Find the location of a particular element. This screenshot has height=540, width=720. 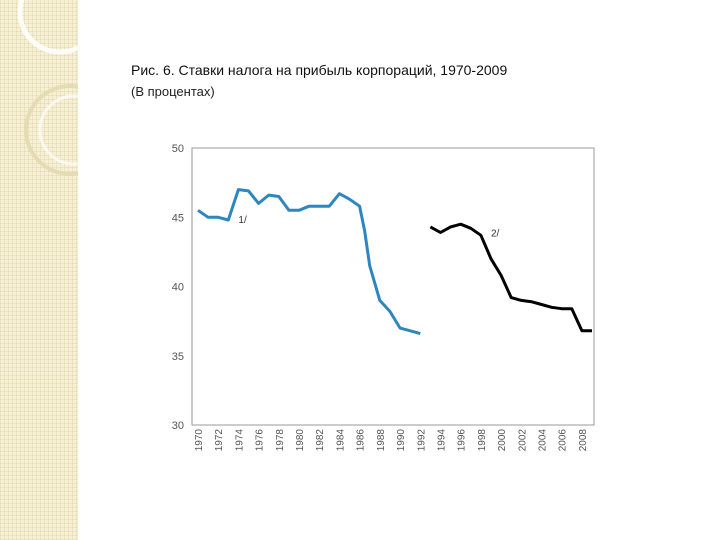

y-tick-label: 40 is located at coordinates (178, 288).